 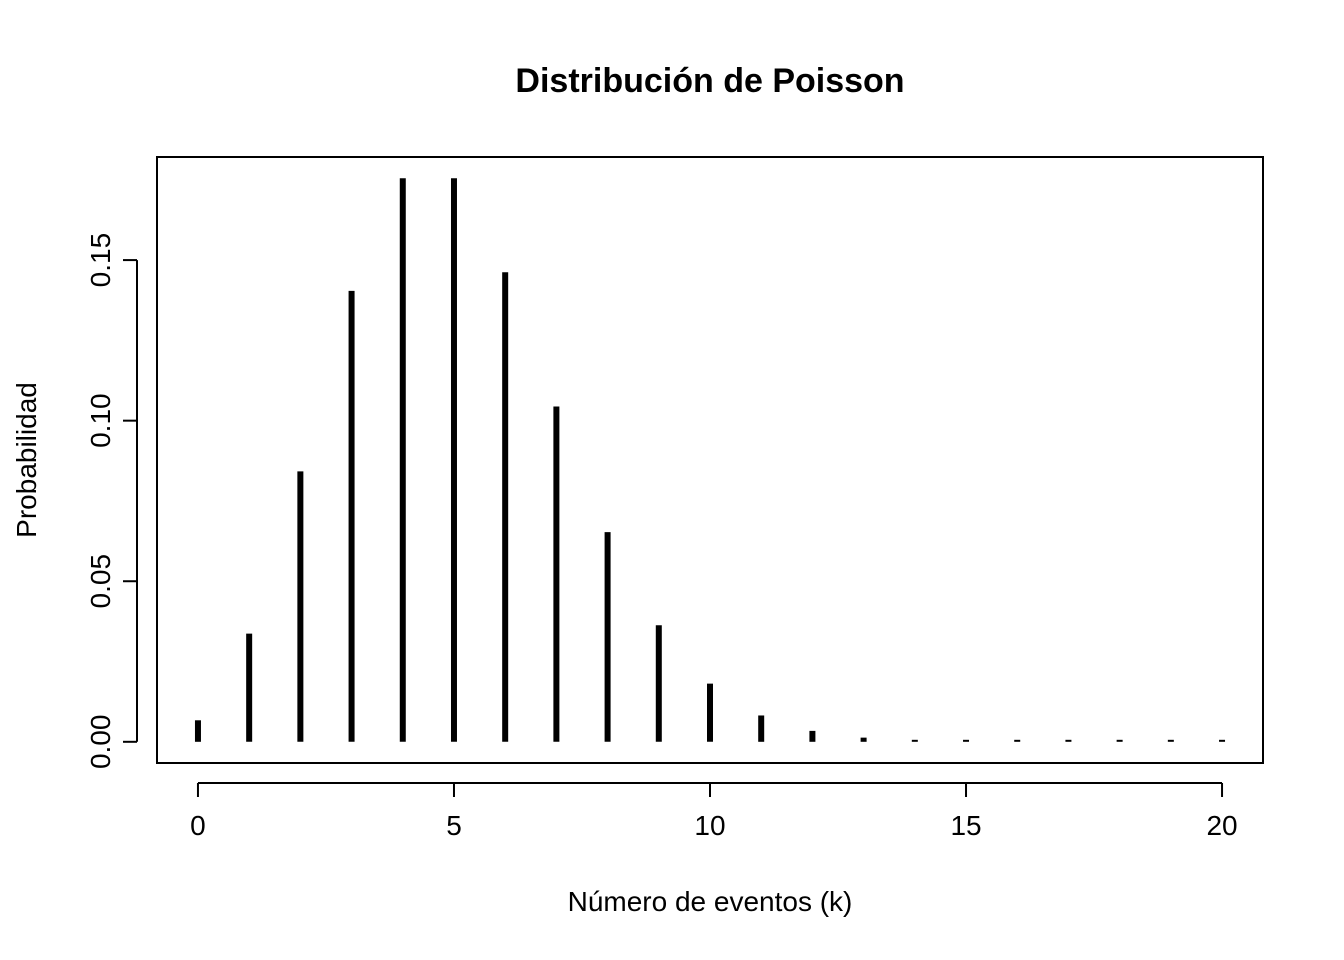 I want to click on x-axis: 0 5 10 15 20, so click(x=714, y=811).